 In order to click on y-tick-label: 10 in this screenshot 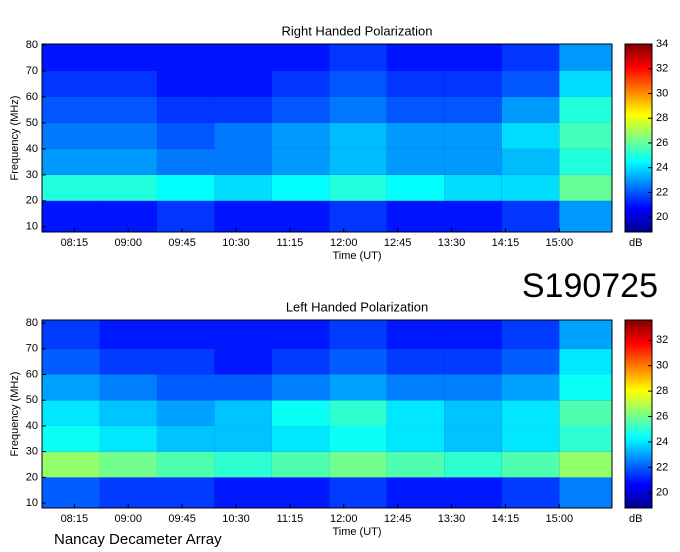, I will do `click(32, 227)`.